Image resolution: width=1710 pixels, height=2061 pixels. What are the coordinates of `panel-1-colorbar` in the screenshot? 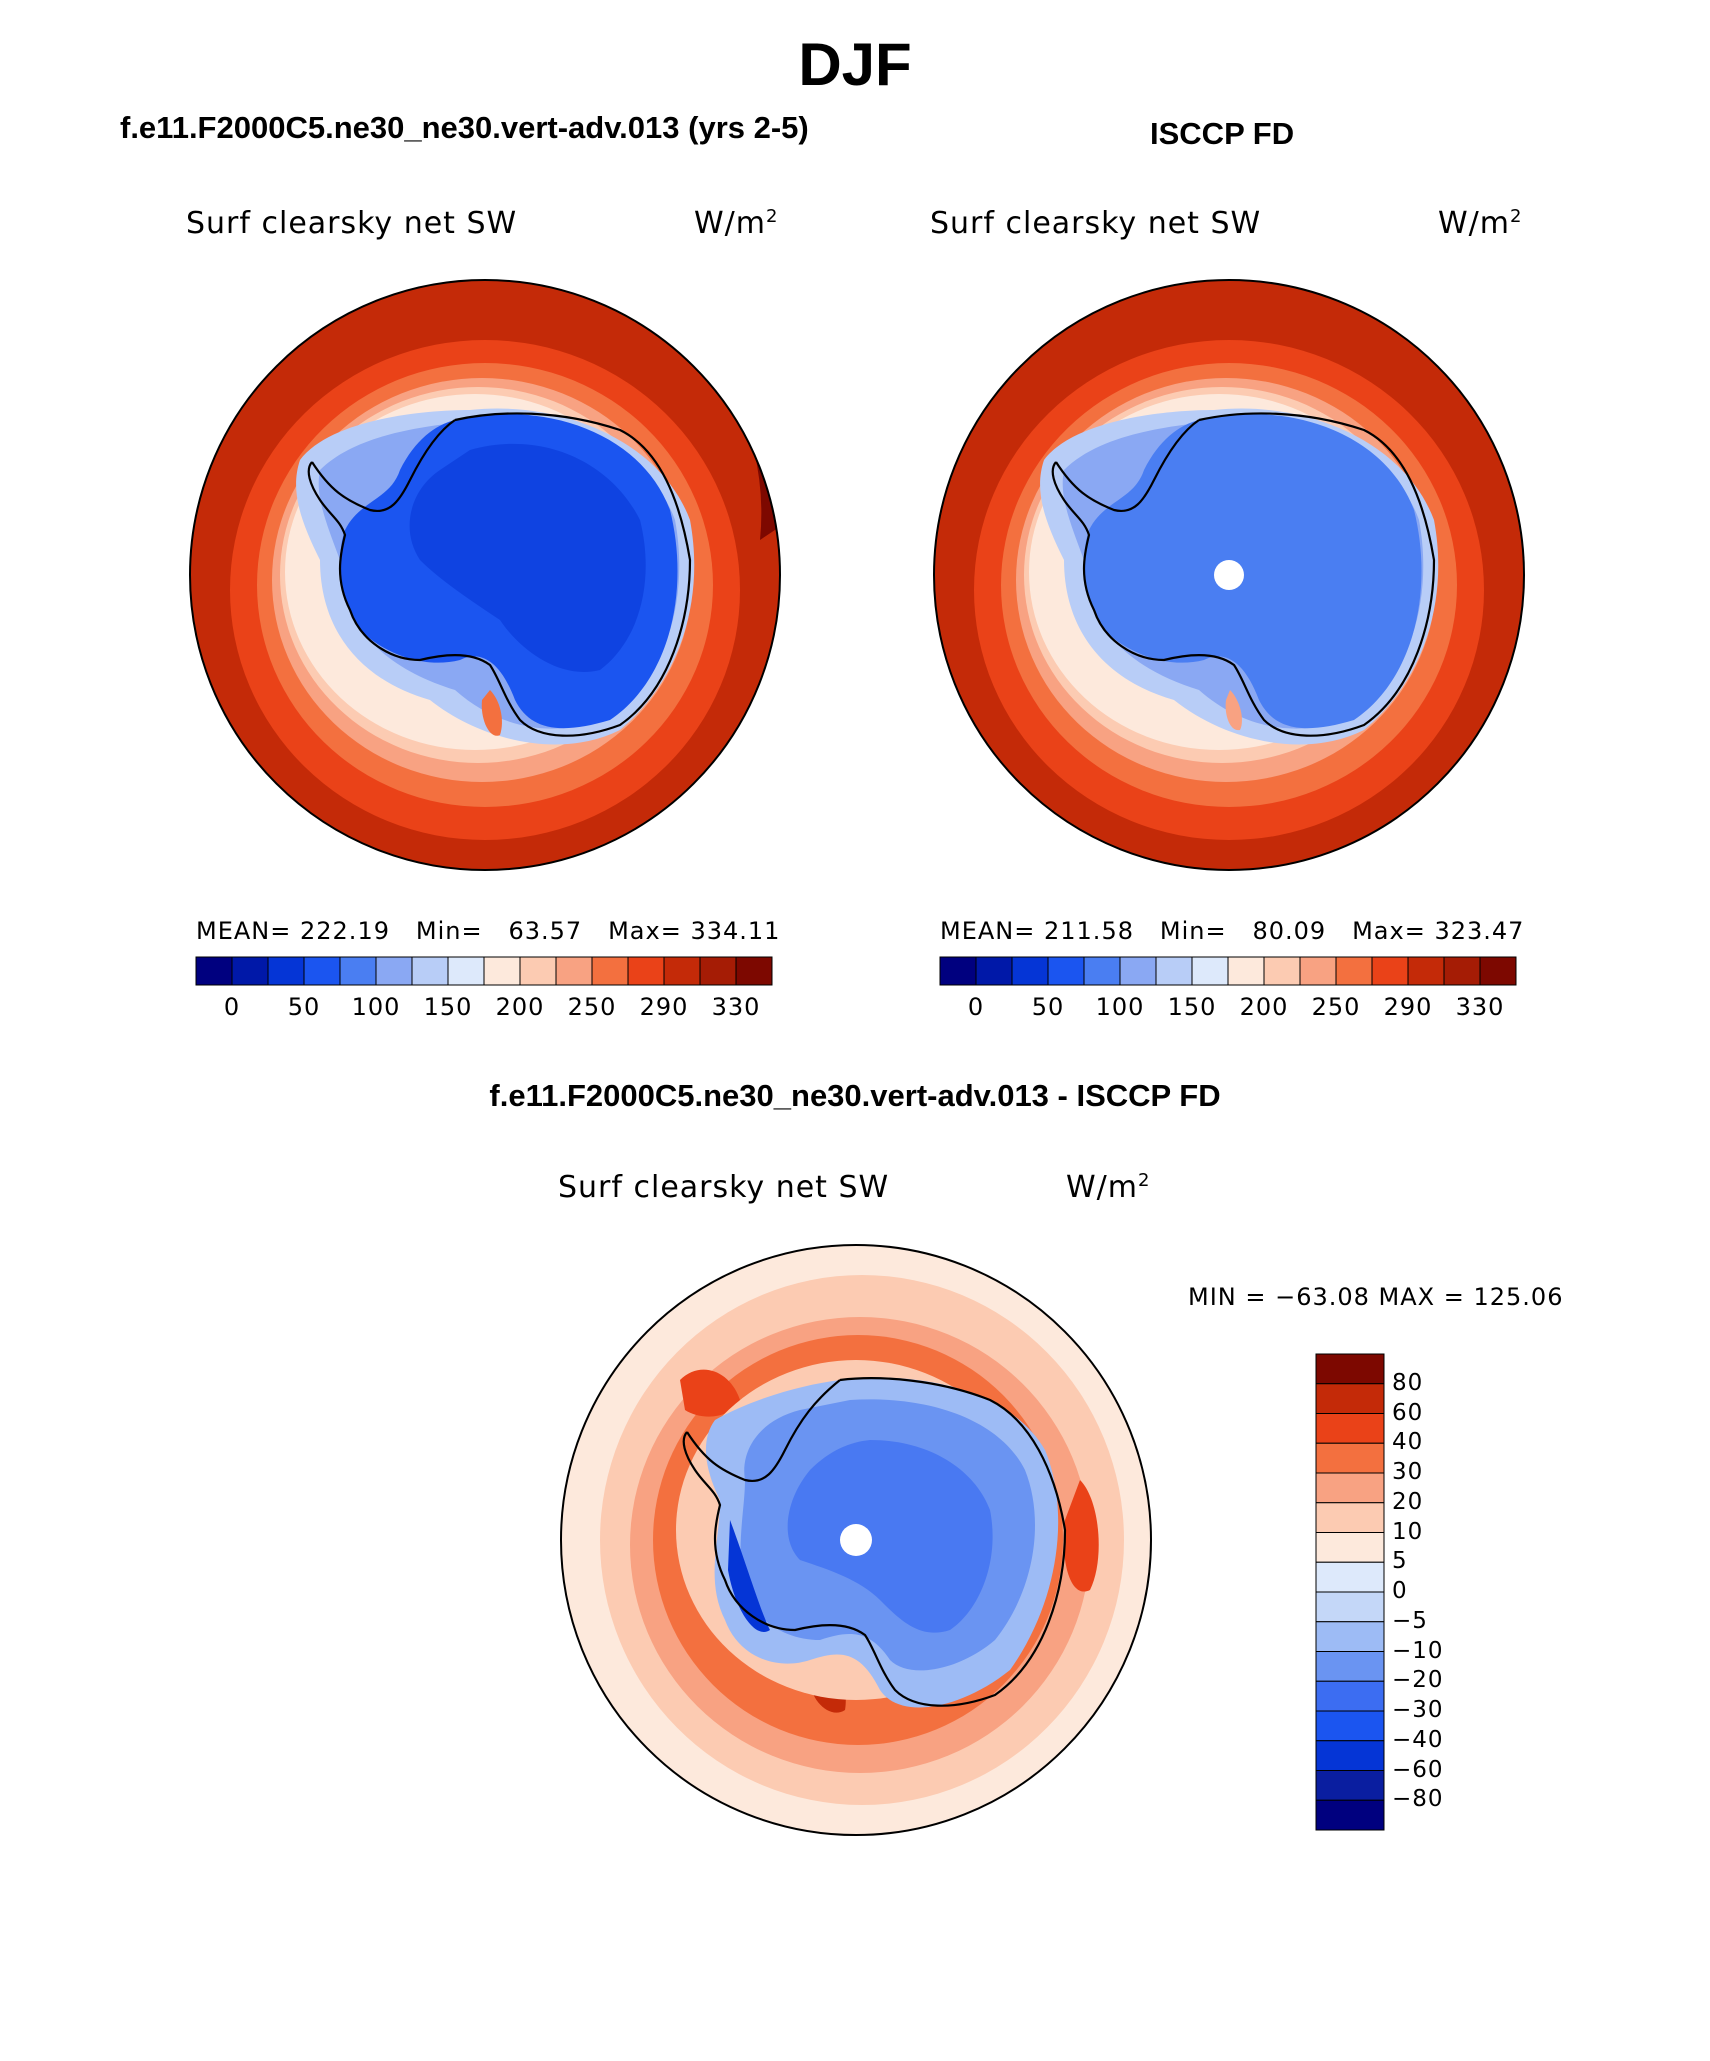 It's located at (484, 971).